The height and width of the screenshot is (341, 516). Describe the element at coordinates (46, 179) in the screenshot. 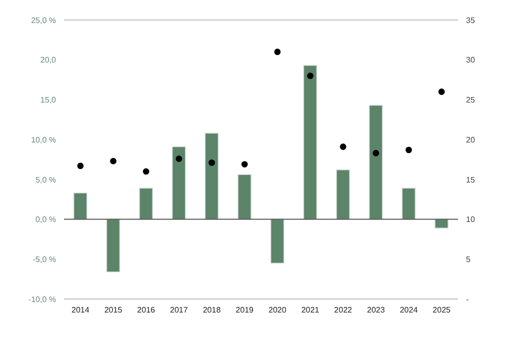

I see `y-tick-label: 5,0 %` at that location.